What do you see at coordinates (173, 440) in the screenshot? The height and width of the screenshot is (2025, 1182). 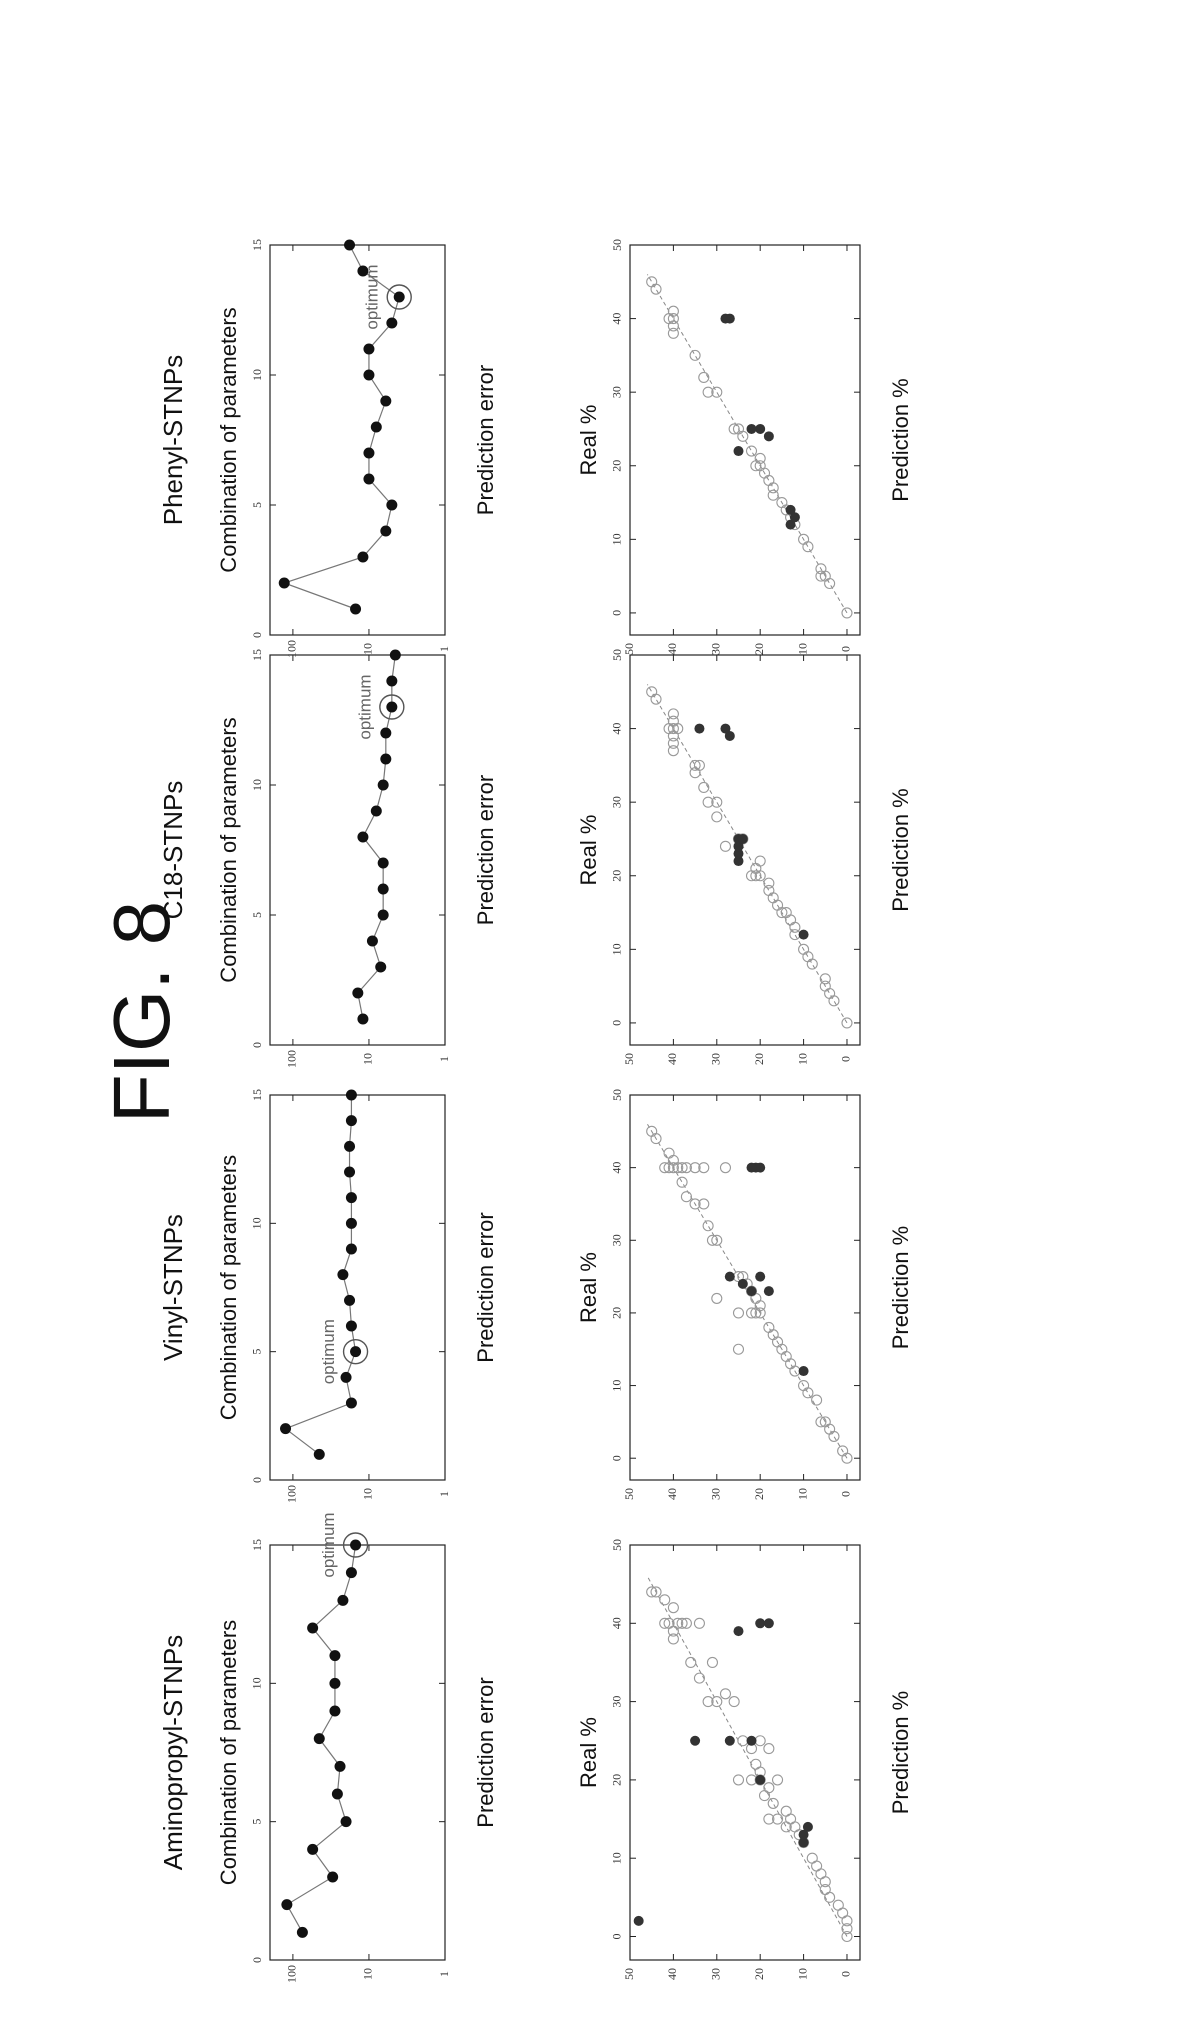 I see `panel-title: Phenyl-STNPs` at bounding box center [173, 440].